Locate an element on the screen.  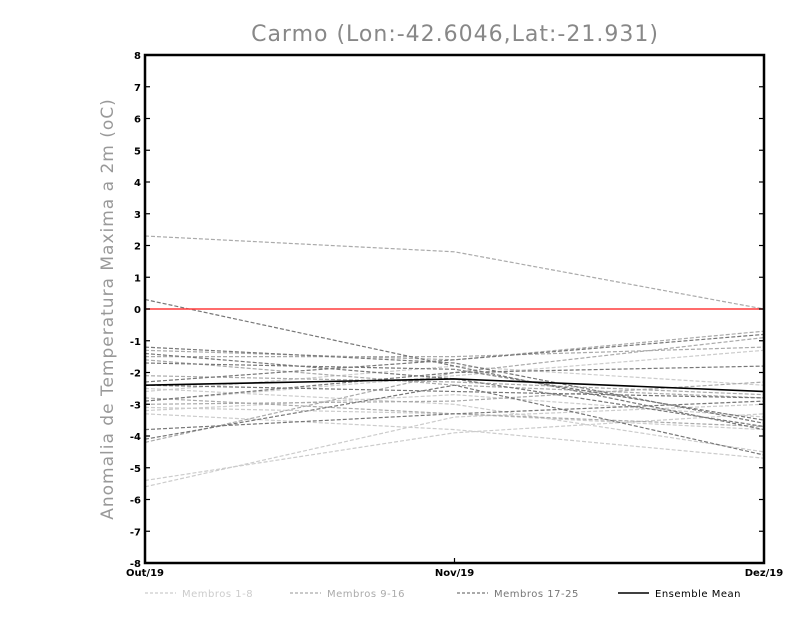
y-tick-label: 7 is located at coordinates (137, 88).